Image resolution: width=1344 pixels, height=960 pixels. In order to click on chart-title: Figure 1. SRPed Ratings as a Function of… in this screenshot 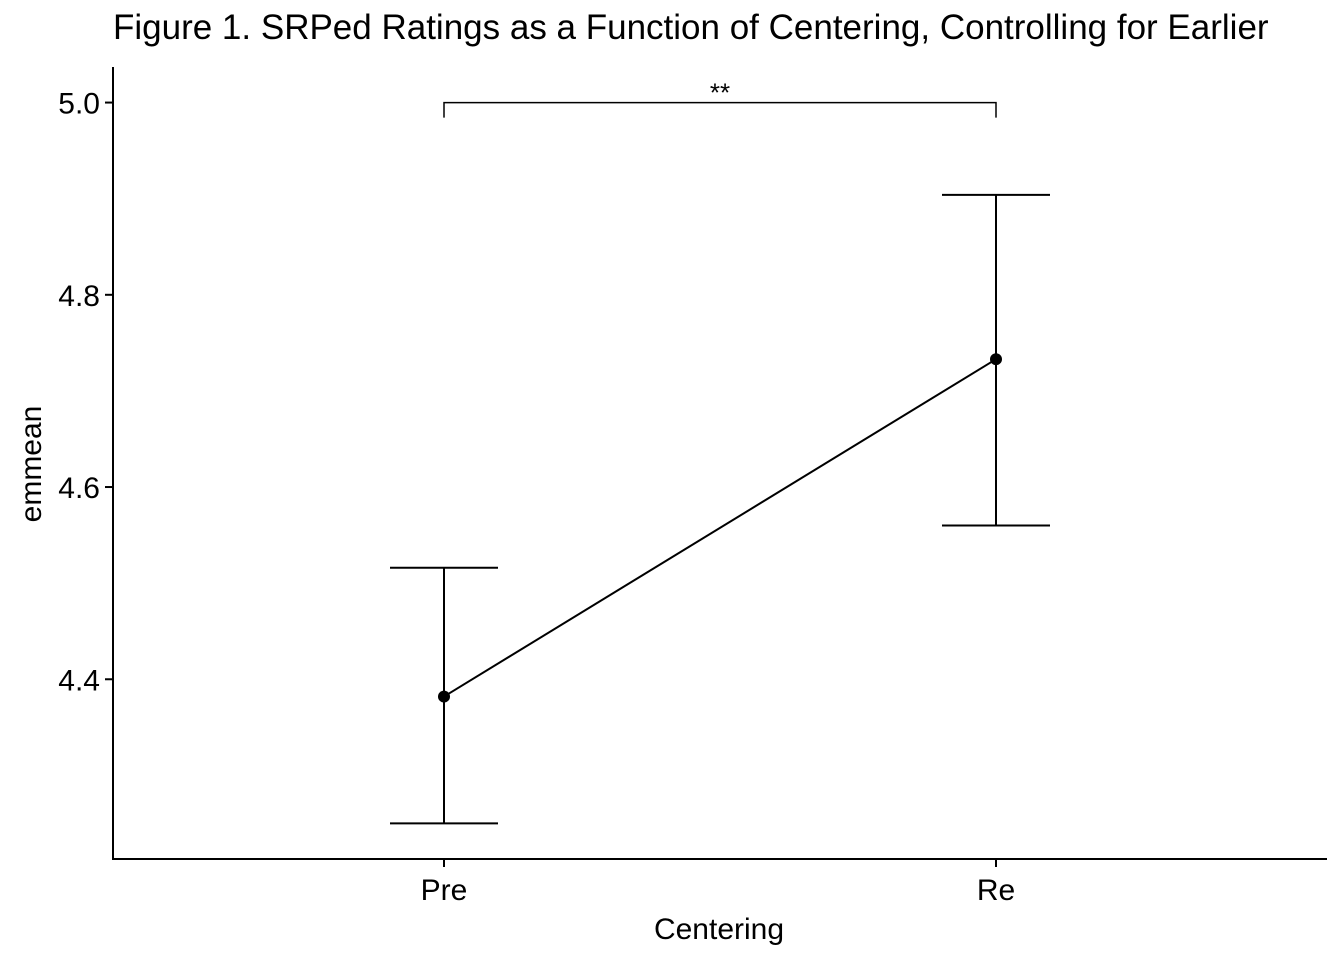, I will do `click(691, 27)`.